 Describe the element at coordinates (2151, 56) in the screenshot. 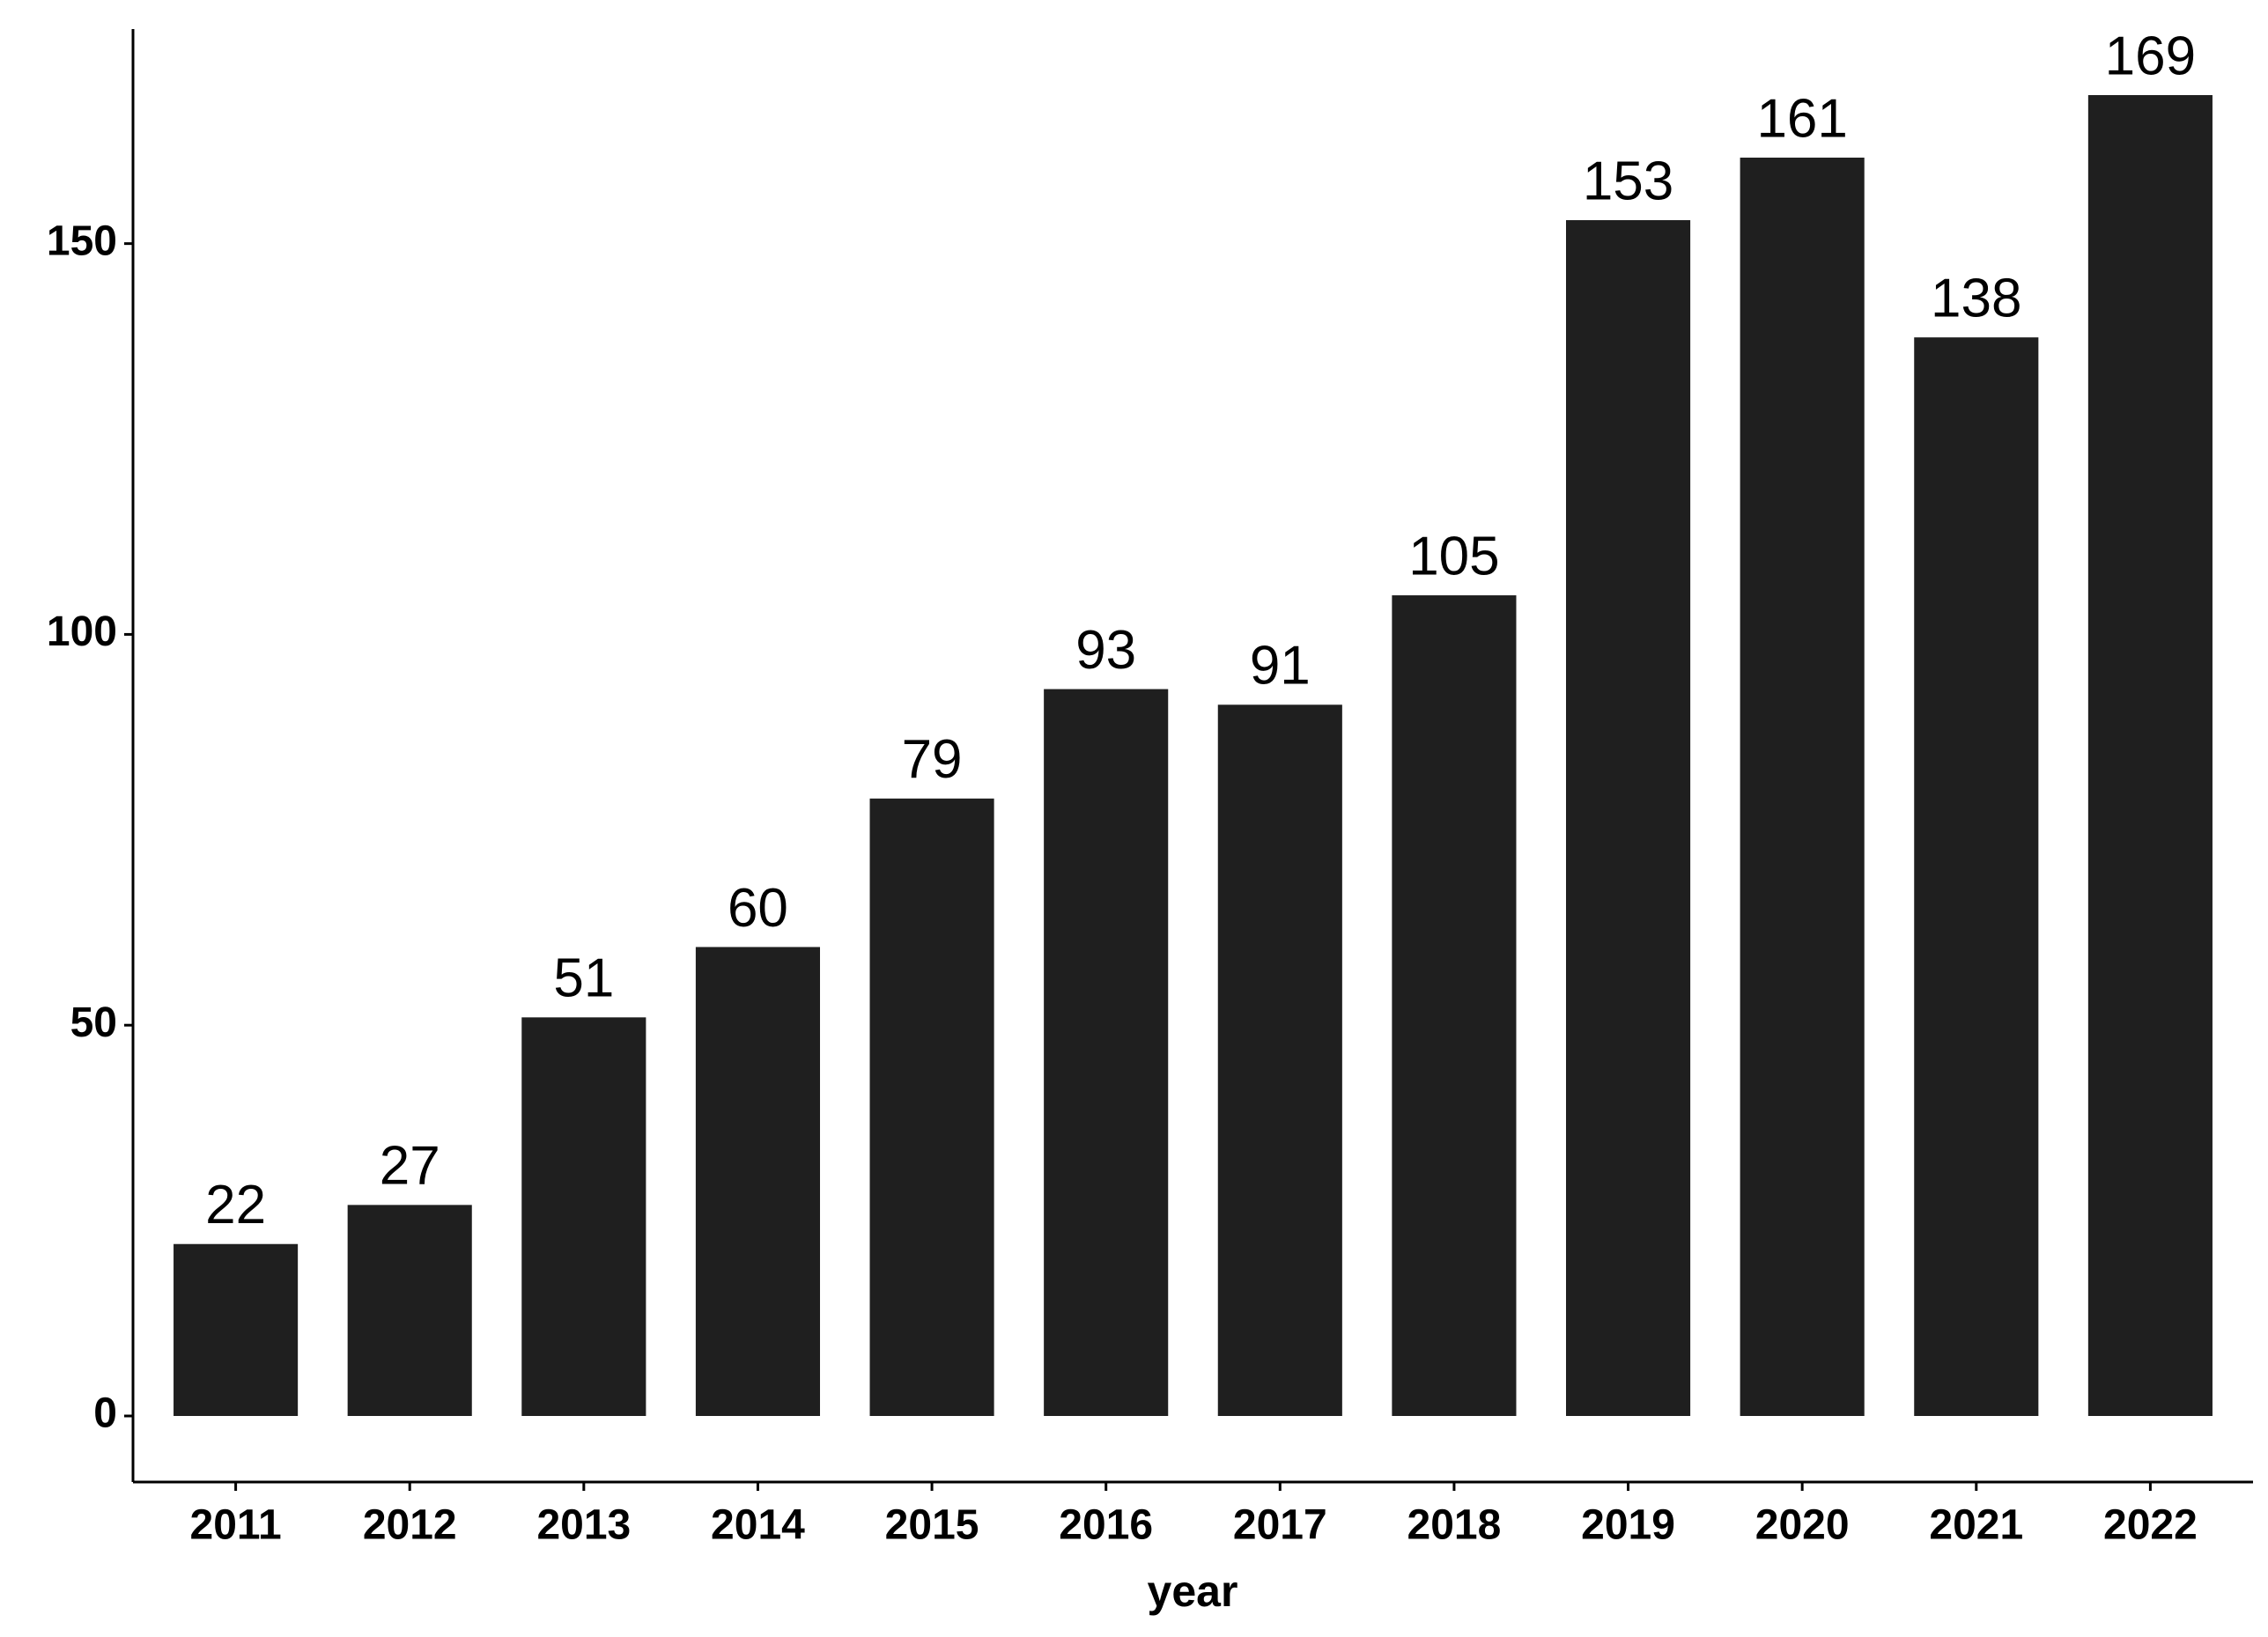

I see `value-label: 169` at that location.